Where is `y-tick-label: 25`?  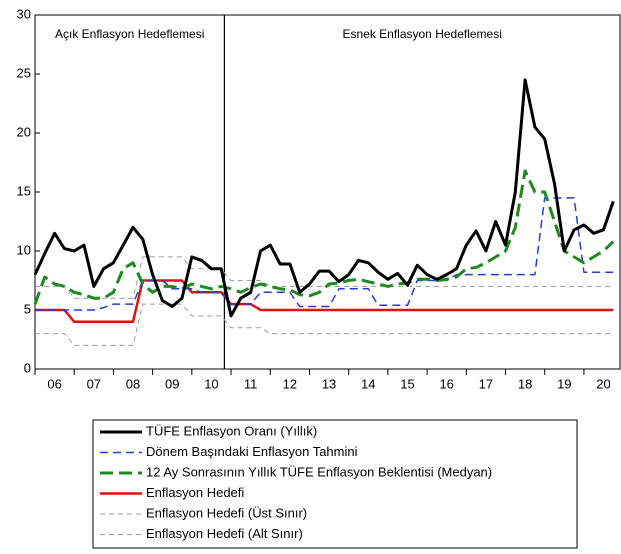
y-tick-label: 25 is located at coordinates (24, 72).